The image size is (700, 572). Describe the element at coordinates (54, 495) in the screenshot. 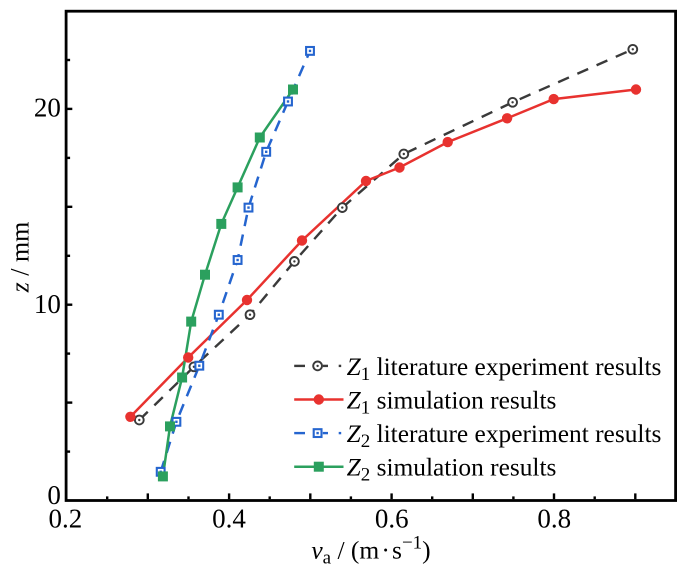

I see `svg-text: 0` at that location.